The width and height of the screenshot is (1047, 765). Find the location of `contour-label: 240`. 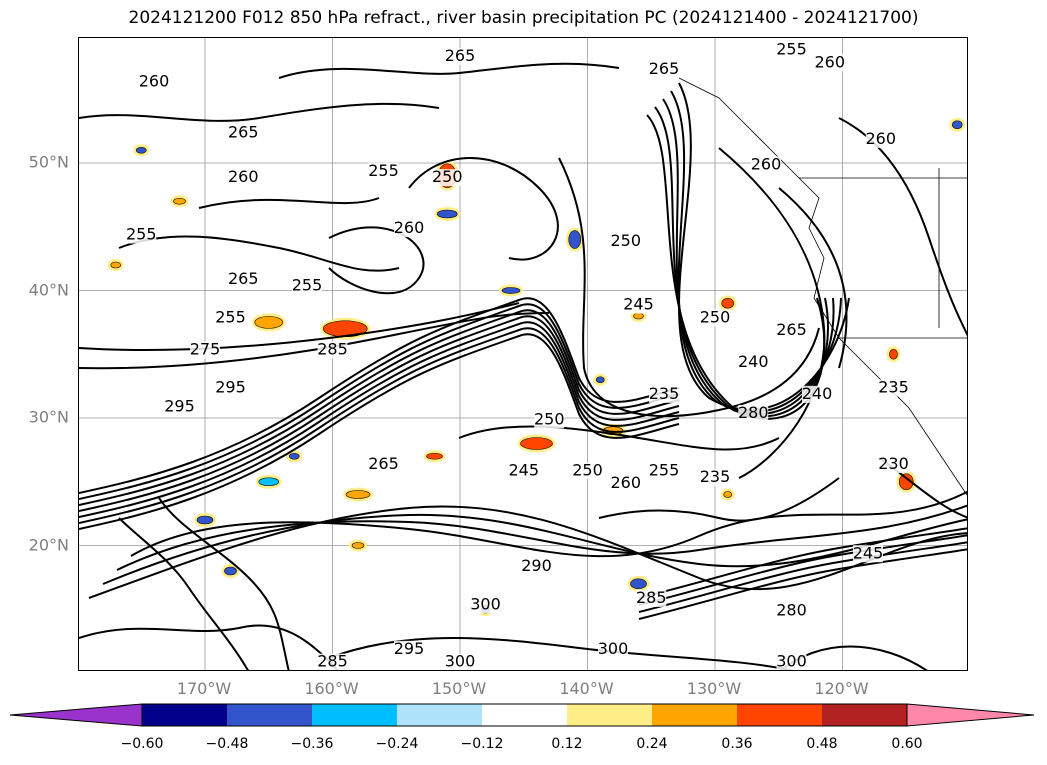

contour-label: 240 is located at coordinates (817, 393).